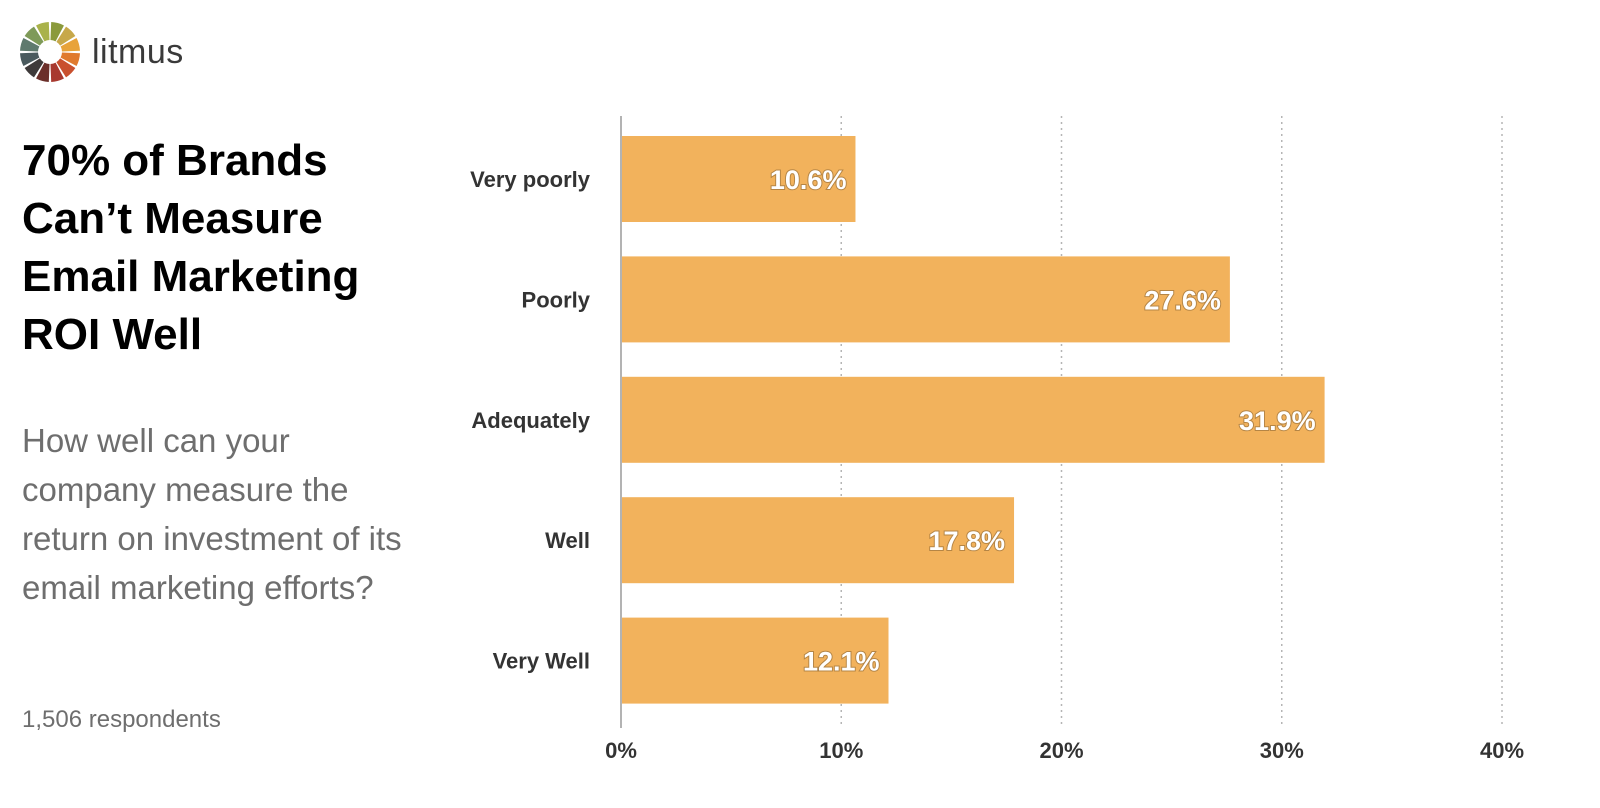  Describe the element at coordinates (567, 540) in the screenshot. I see `category-label: Well` at that location.